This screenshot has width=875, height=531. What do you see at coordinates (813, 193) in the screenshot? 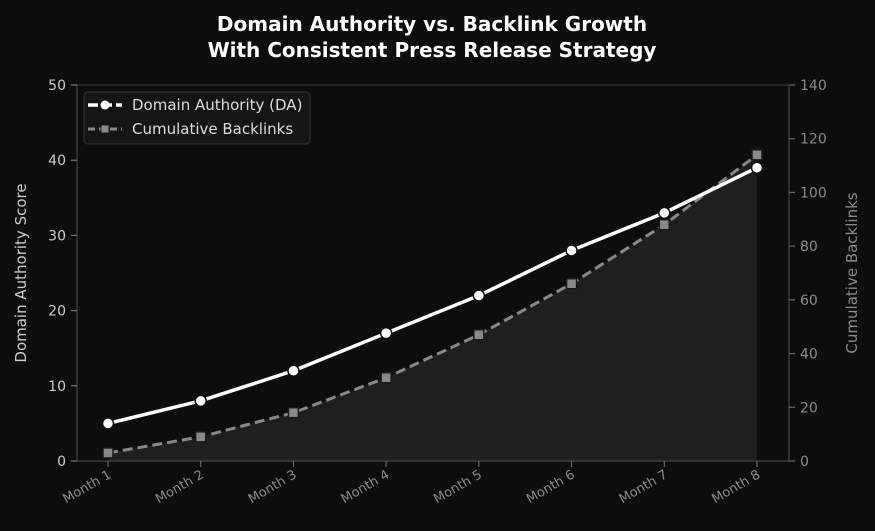
I see `right-tick-label: 100` at bounding box center [813, 193].